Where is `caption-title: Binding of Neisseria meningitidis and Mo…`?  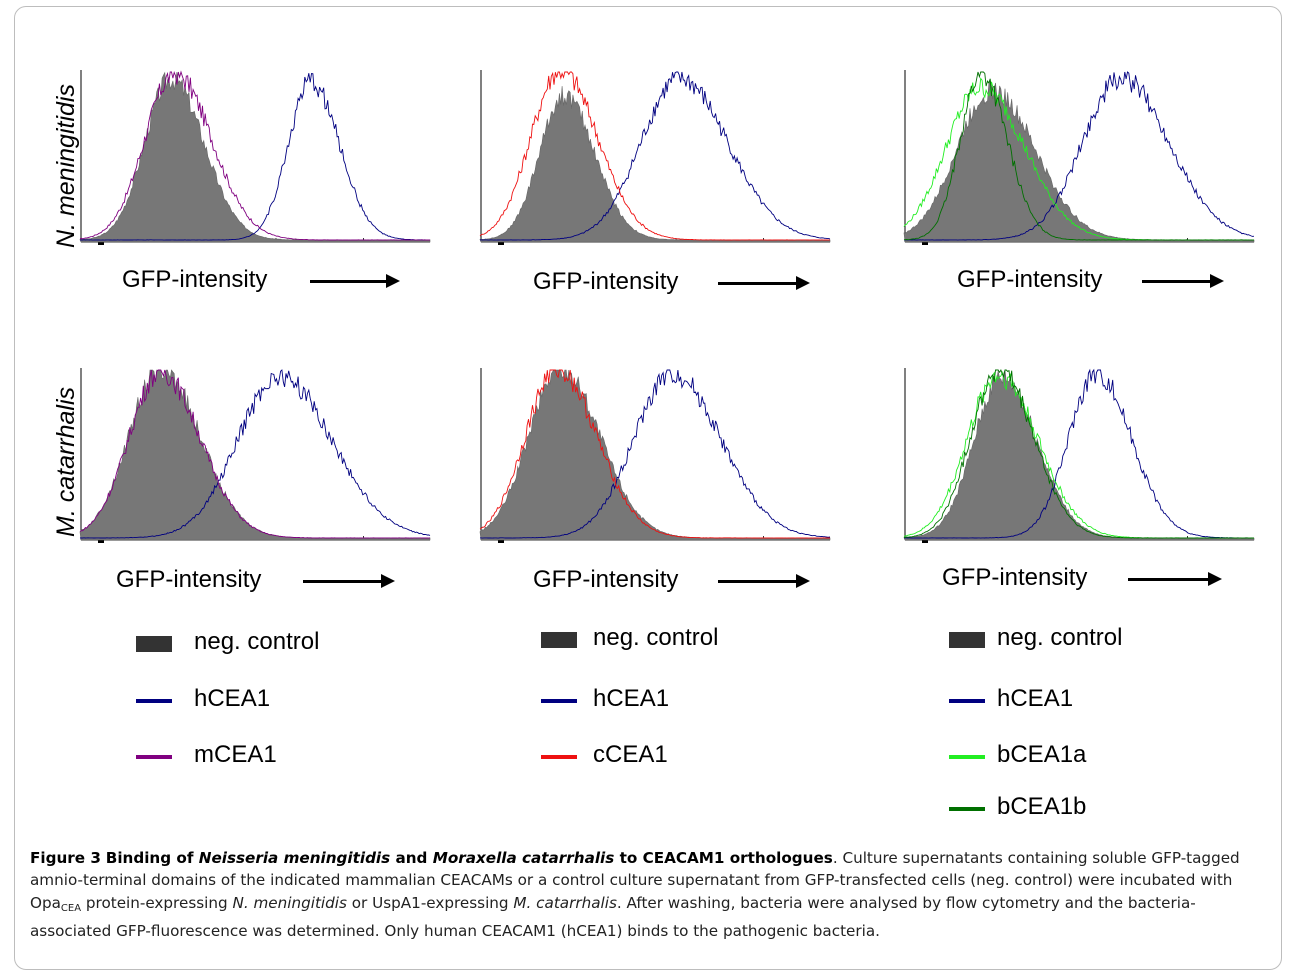
caption-title: Binding of Neisseria meningitidis and Mo… is located at coordinates (469, 858).